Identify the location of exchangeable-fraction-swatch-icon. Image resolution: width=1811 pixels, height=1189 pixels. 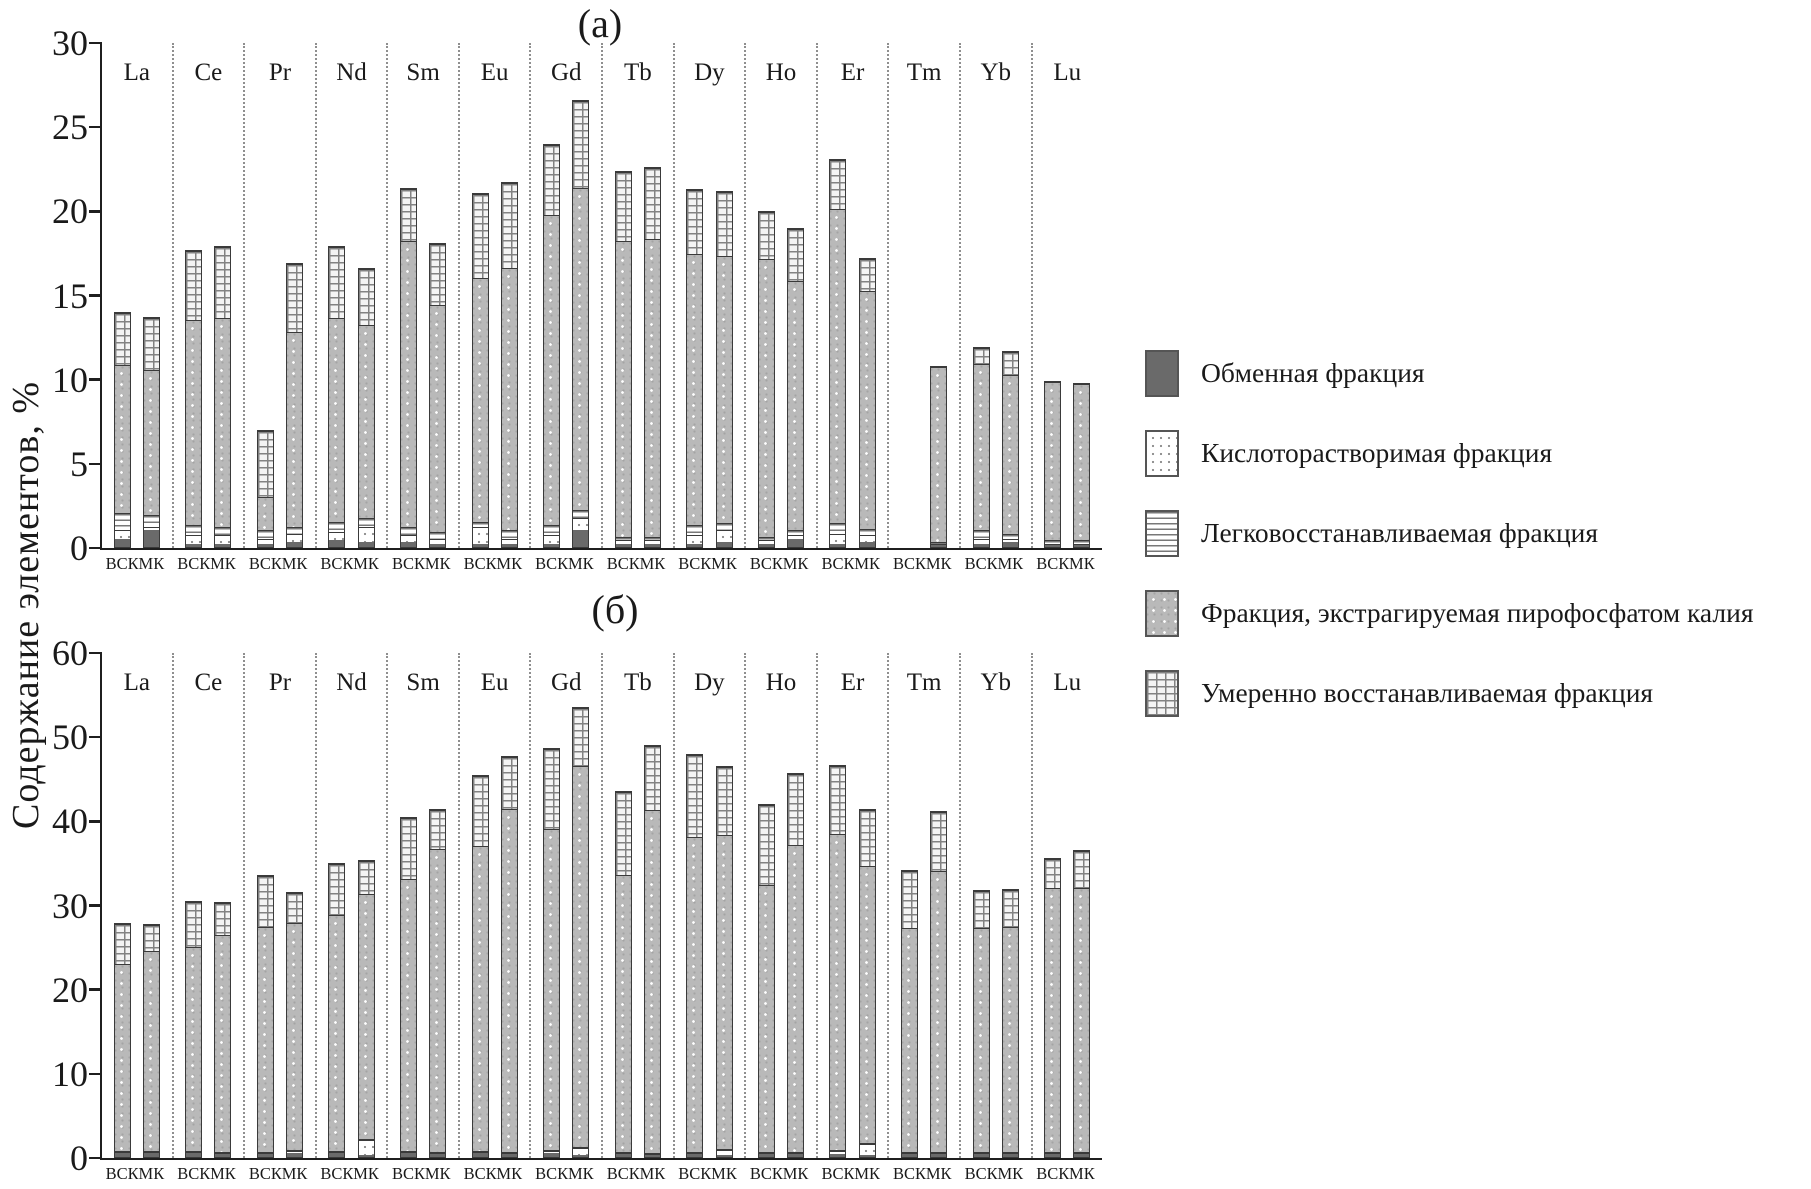
(1162, 373).